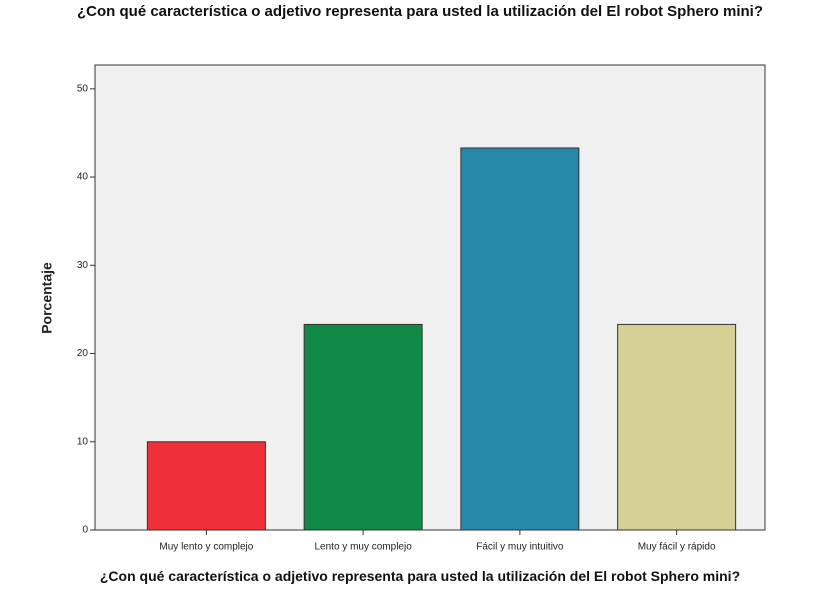  Describe the element at coordinates (83, 88) in the screenshot. I see `y-tick-label: 50` at that location.